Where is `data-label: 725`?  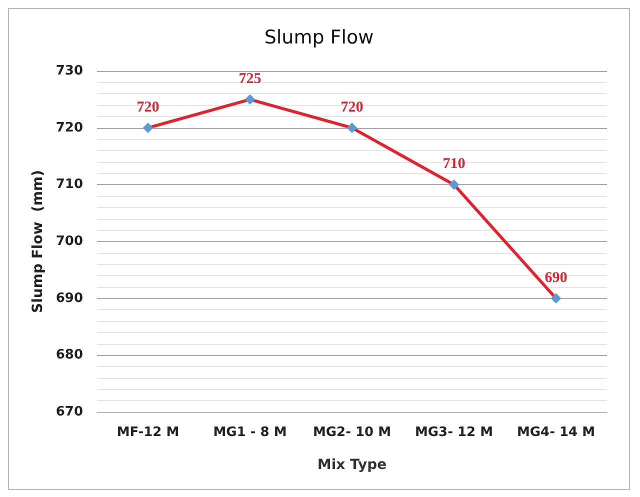 data-label: 725 is located at coordinates (250, 78).